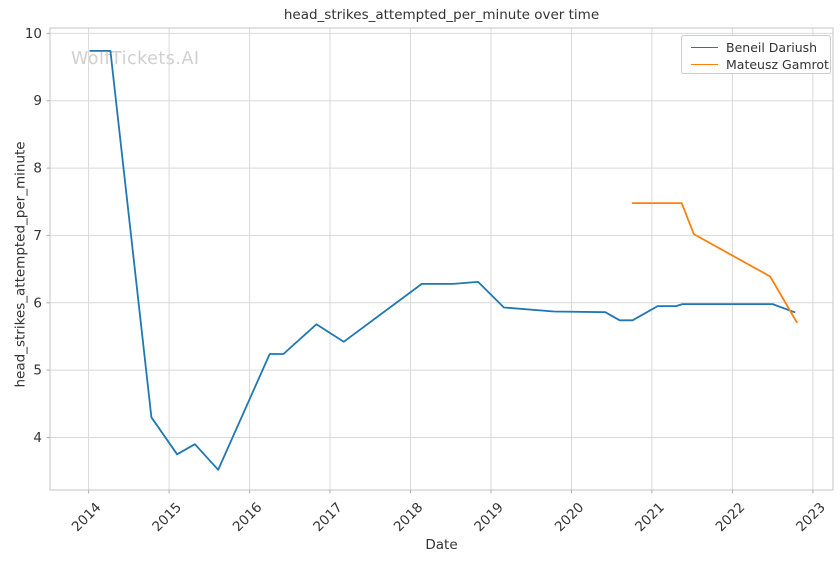  I want to click on legend: Beneil Dariush Mateusz Gamrot, so click(756, 54).